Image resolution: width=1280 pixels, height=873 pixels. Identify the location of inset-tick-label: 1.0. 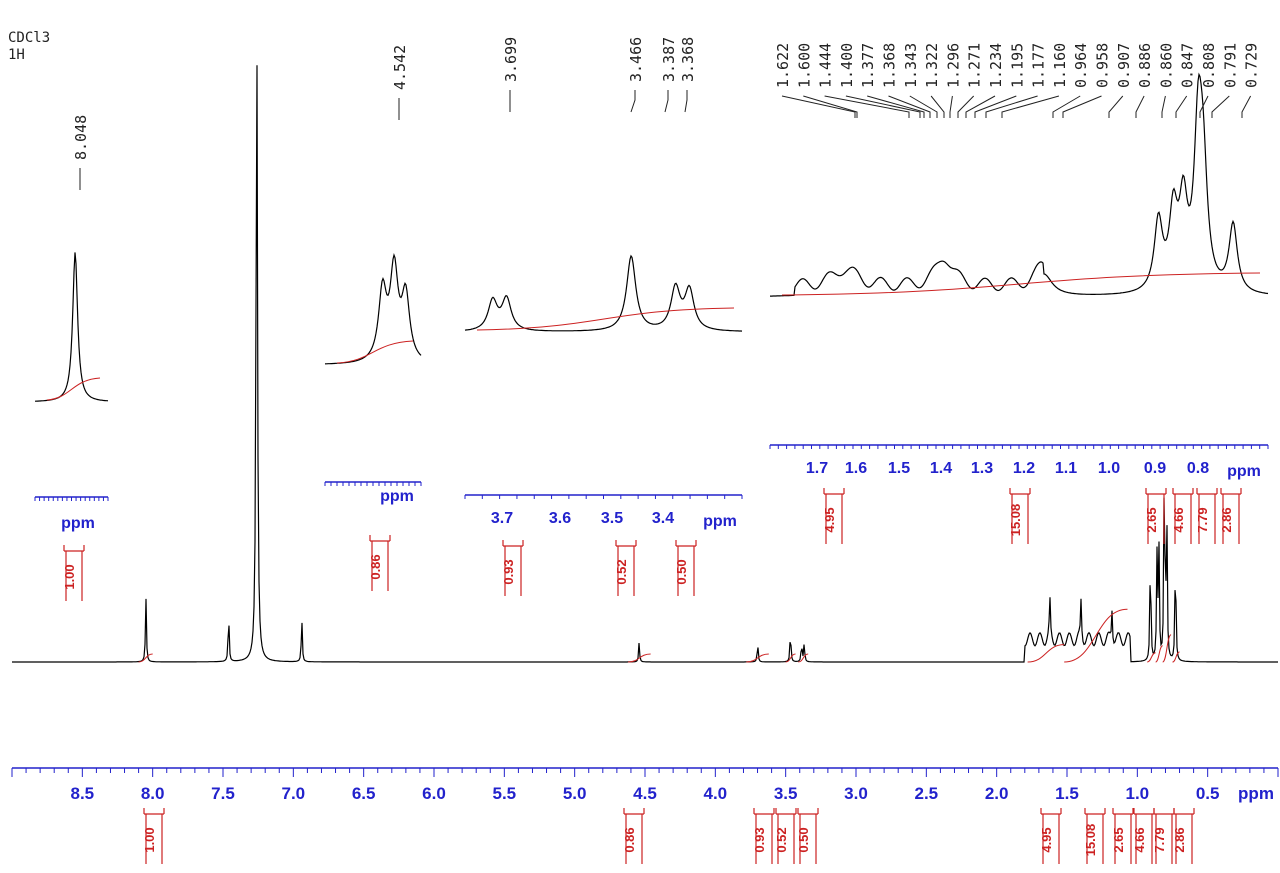
(1109, 468).